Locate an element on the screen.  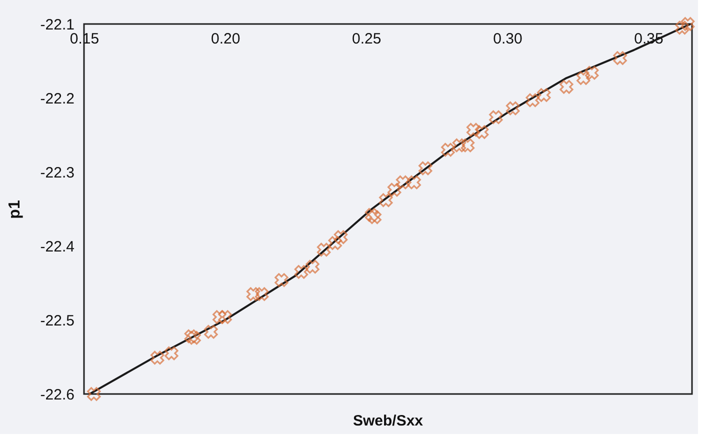
y-tick-label: -22.1 is located at coordinates (57, 25).